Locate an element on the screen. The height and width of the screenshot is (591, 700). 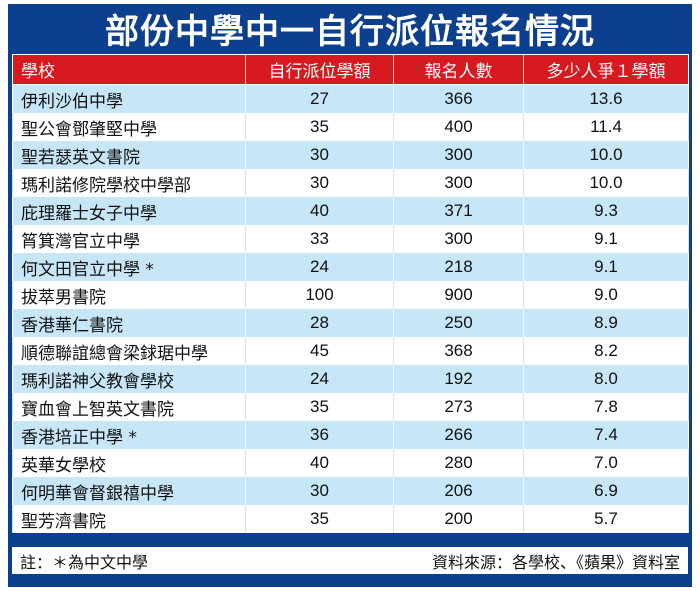
cell-school: 聖若瑟英文書院 is located at coordinates (129, 155).